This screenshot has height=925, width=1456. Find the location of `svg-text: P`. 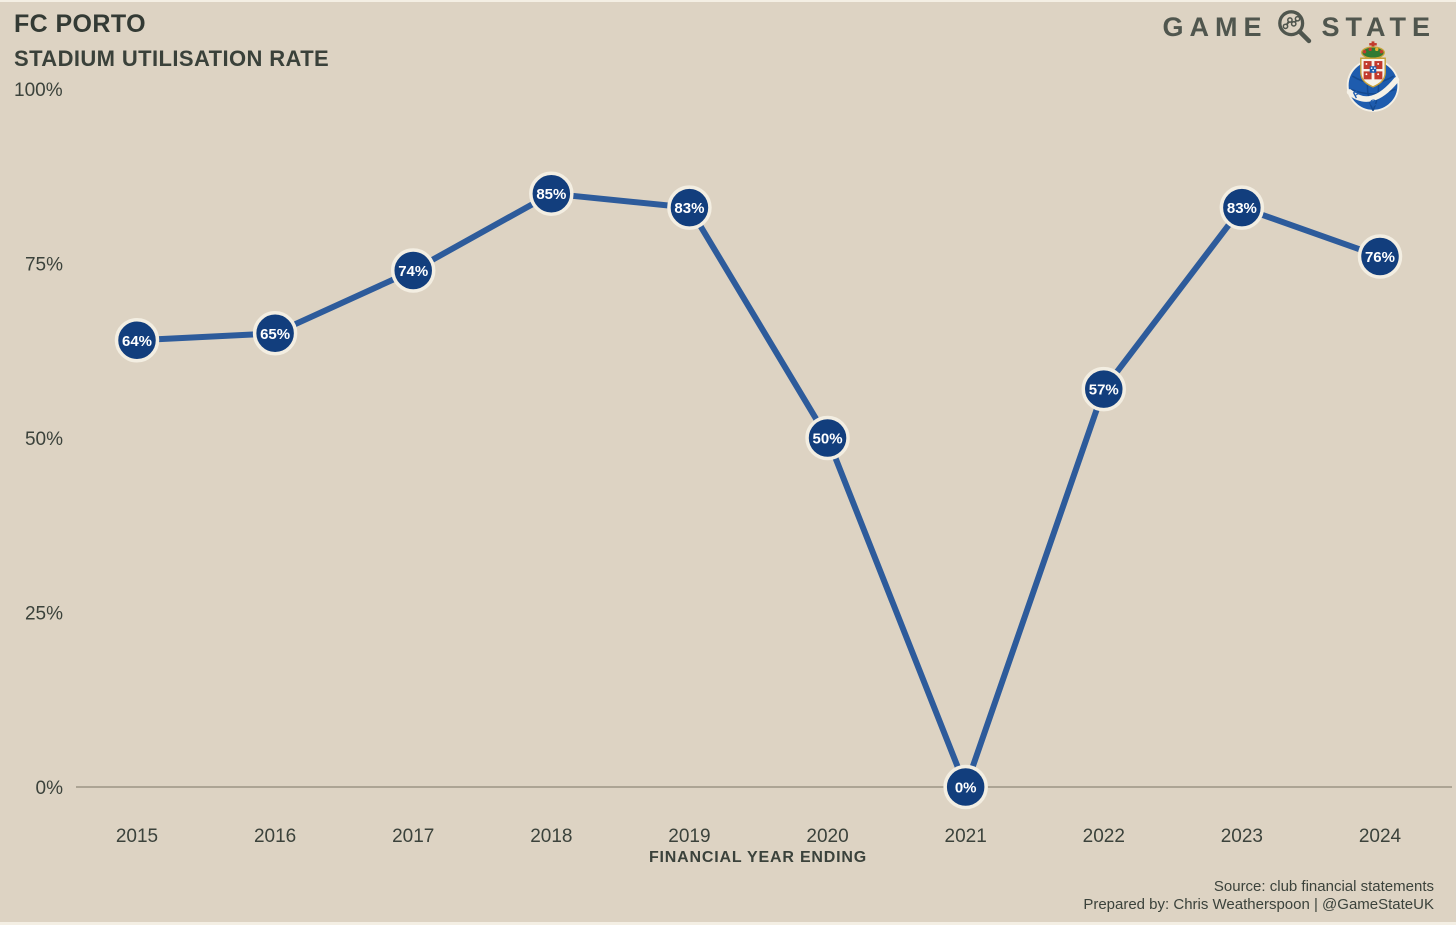

svg-text: P is located at coordinates (1389, 97).